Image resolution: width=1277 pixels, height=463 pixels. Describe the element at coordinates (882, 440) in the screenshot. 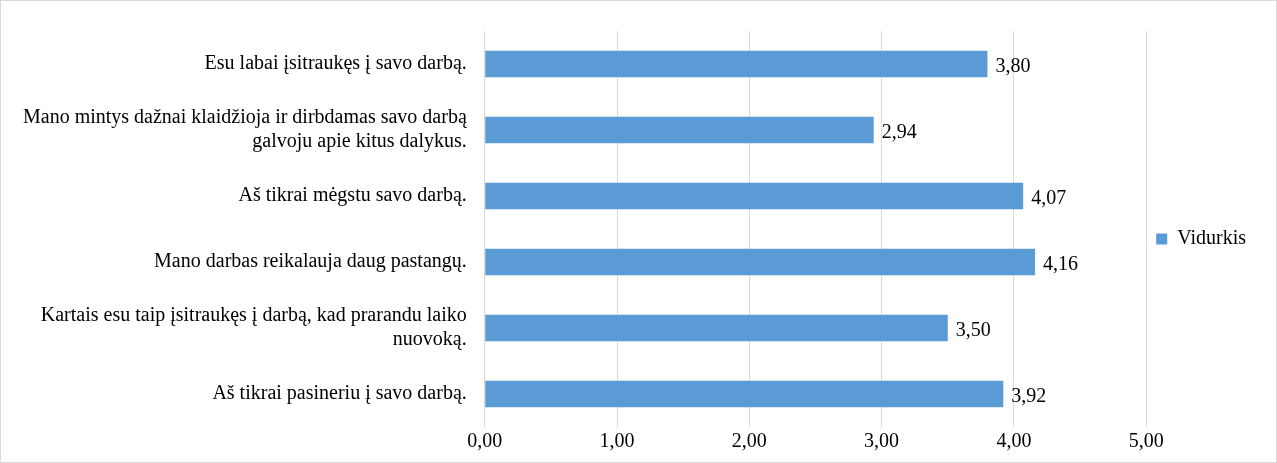

I see `x-tick-label: 3,00` at that location.